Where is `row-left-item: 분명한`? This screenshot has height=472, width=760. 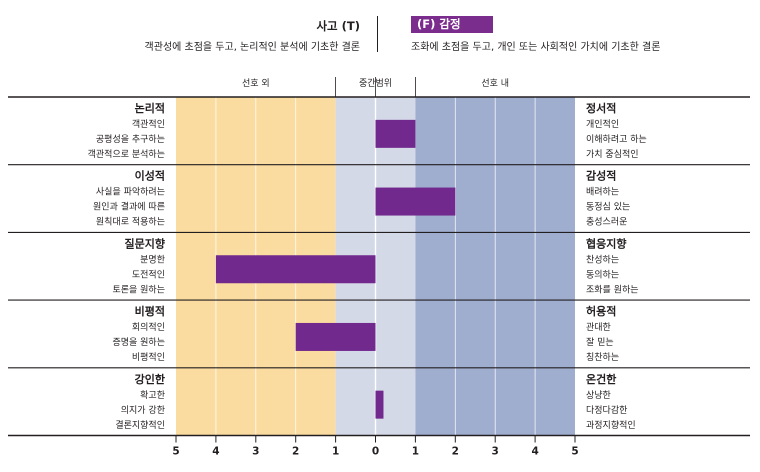
row-left-item: 분명한 is located at coordinates (152, 259).